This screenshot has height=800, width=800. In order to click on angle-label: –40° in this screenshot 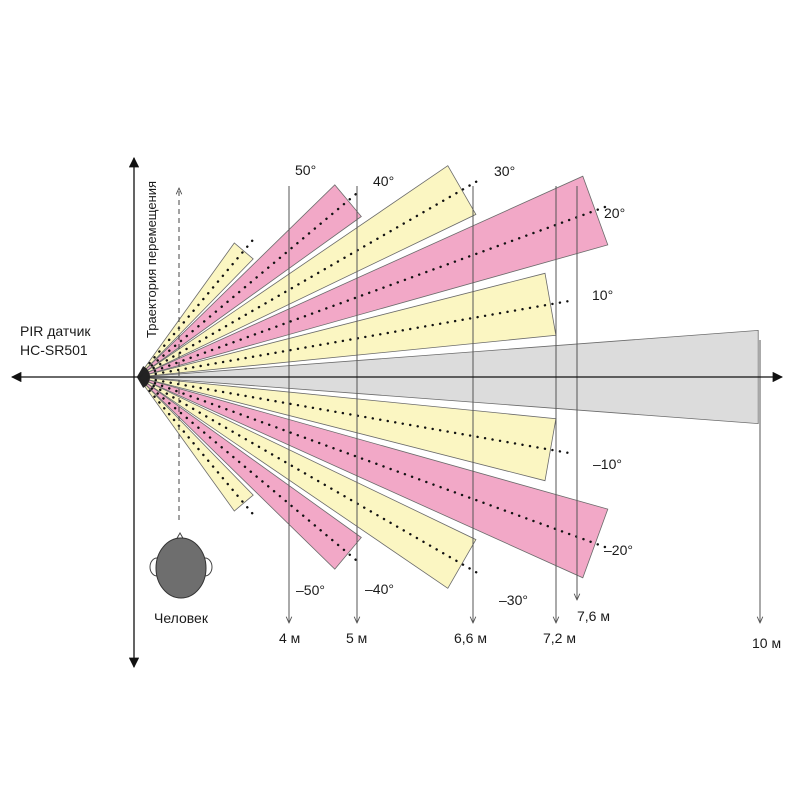, I will do `click(379, 589)`.